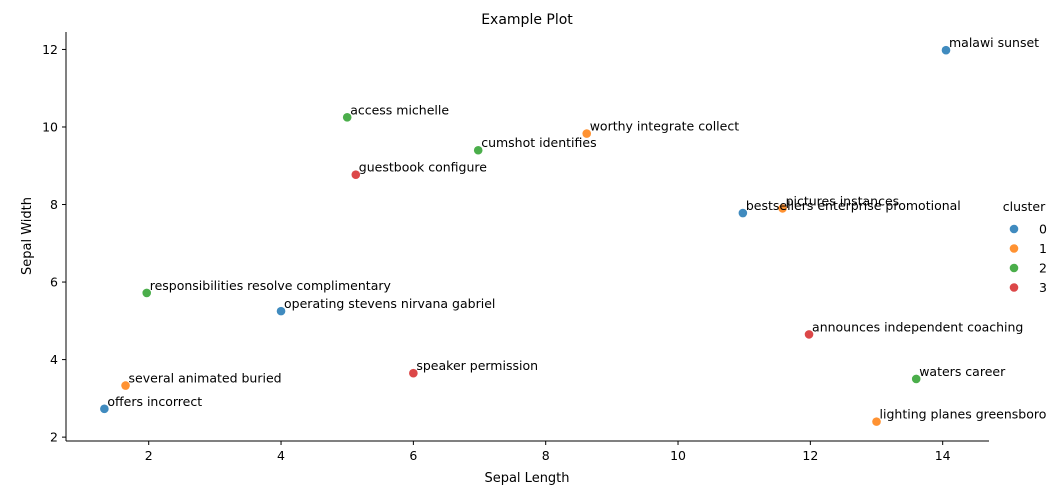  Describe the element at coordinates (389, 303) in the screenshot. I see `point-label: operating stevens nirvana gabriel` at that location.